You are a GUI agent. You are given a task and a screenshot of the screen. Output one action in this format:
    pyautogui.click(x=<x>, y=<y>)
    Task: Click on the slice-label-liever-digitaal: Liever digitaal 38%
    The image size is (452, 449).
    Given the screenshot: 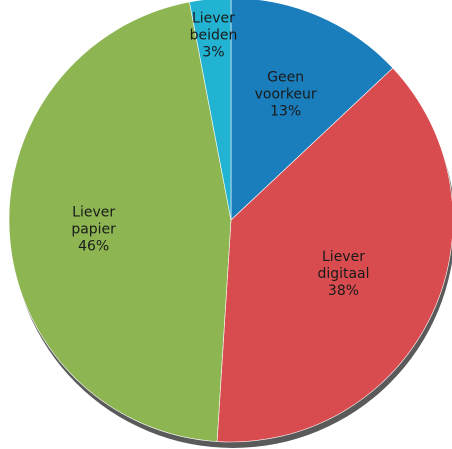 What is the action you would take?
    pyautogui.click(x=343, y=274)
    